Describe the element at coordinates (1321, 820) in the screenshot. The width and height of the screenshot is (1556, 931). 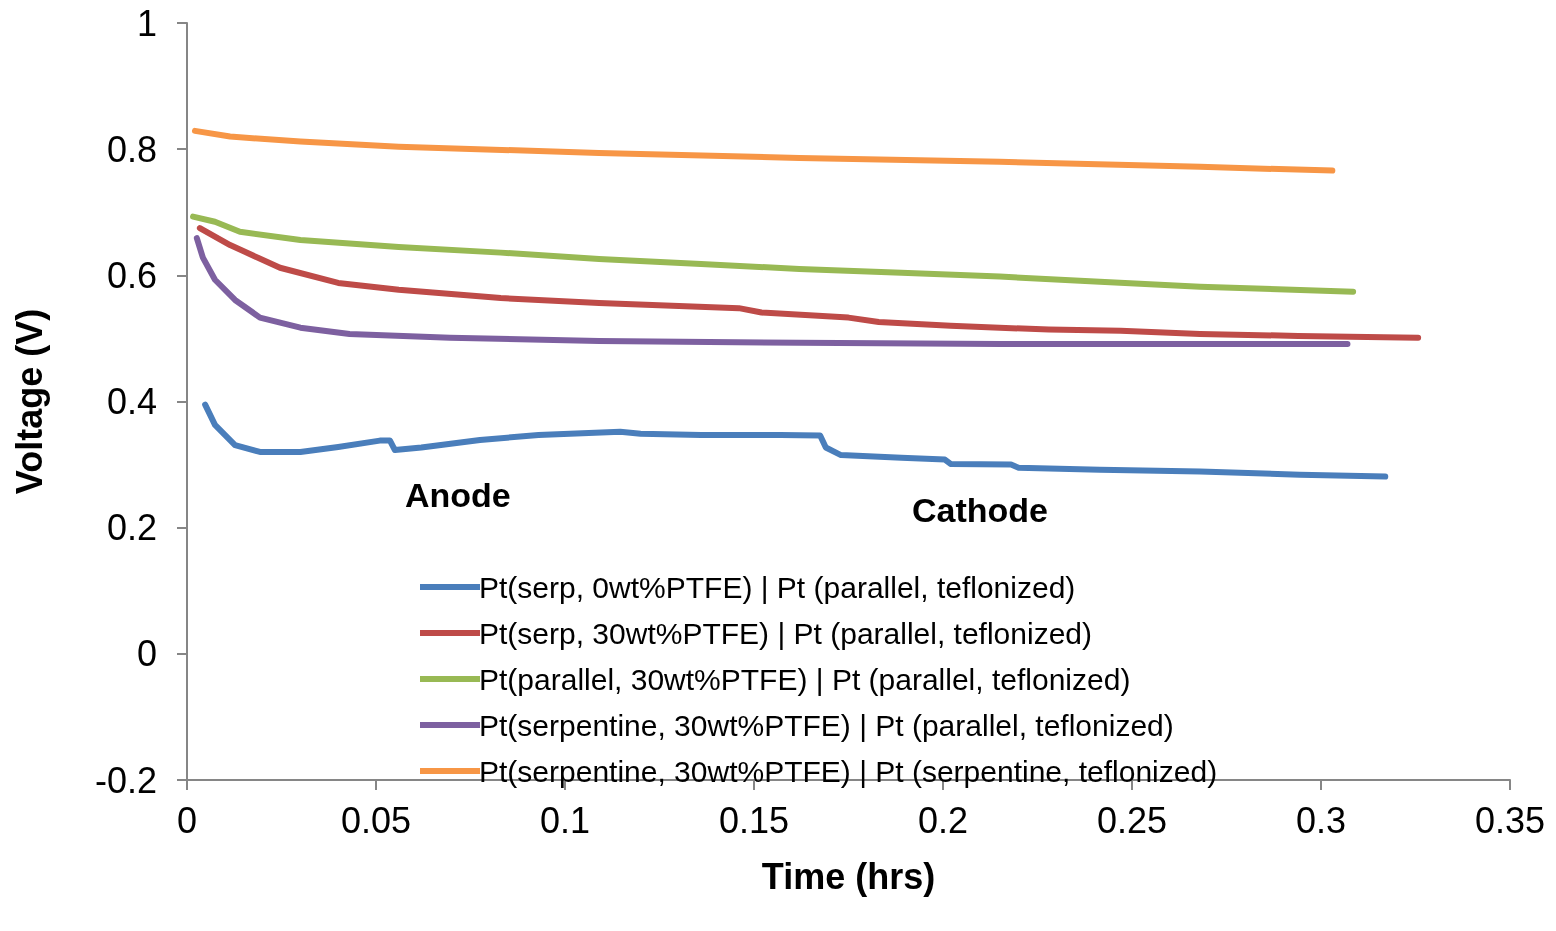
I see `x-tick-label: 0.3` at that location.